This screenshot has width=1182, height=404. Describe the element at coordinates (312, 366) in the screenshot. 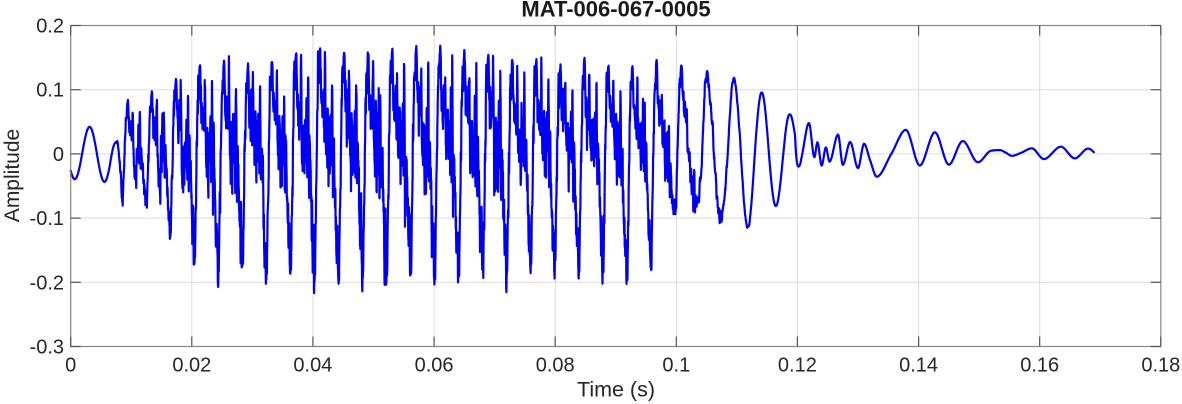

I see `svg-text: 0.04` at that location.